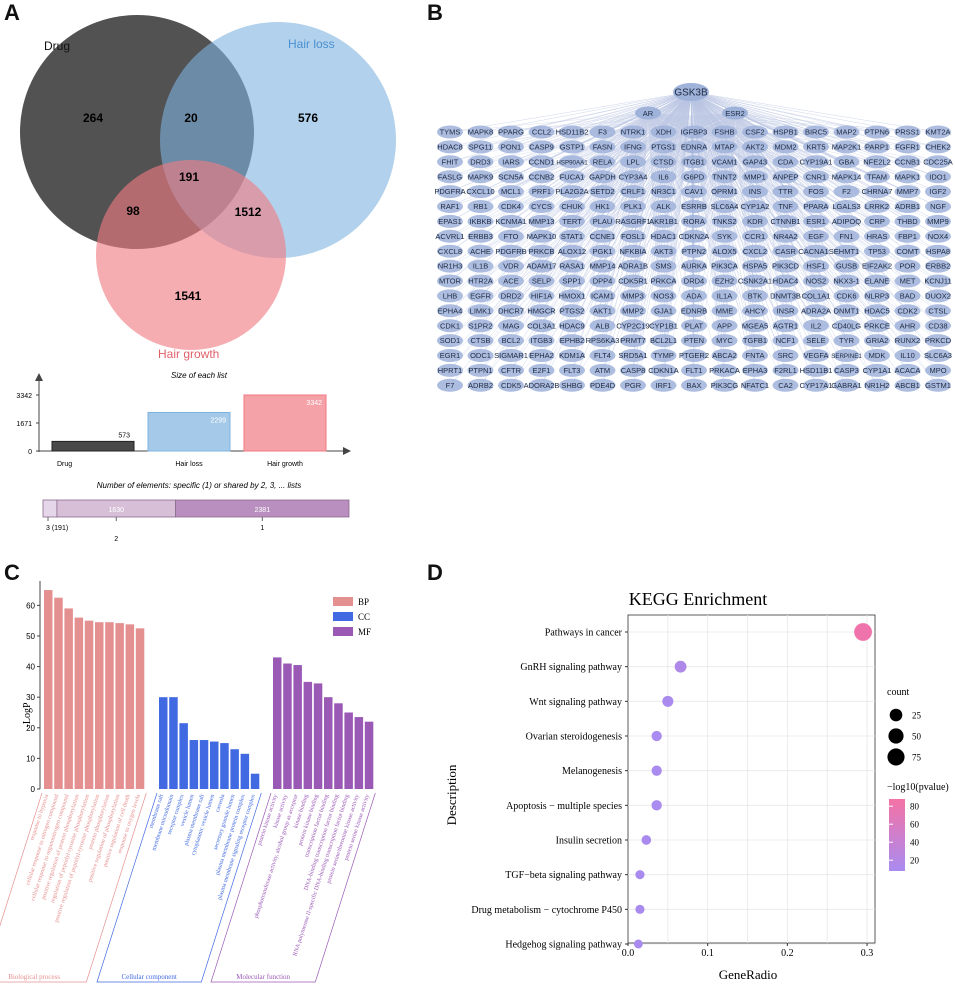 The width and height of the screenshot is (955, 992). I want to click on network-node-label: NFATC1, so click(755, 385).